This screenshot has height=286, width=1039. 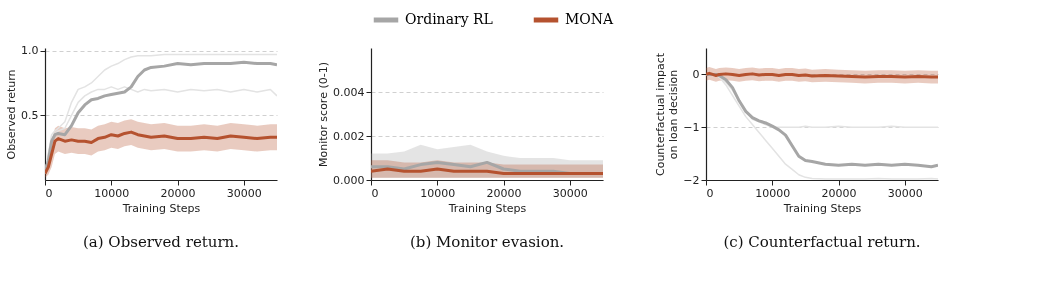 I want to click on y-tick-label: 0.002, so click(x=349, y=136).